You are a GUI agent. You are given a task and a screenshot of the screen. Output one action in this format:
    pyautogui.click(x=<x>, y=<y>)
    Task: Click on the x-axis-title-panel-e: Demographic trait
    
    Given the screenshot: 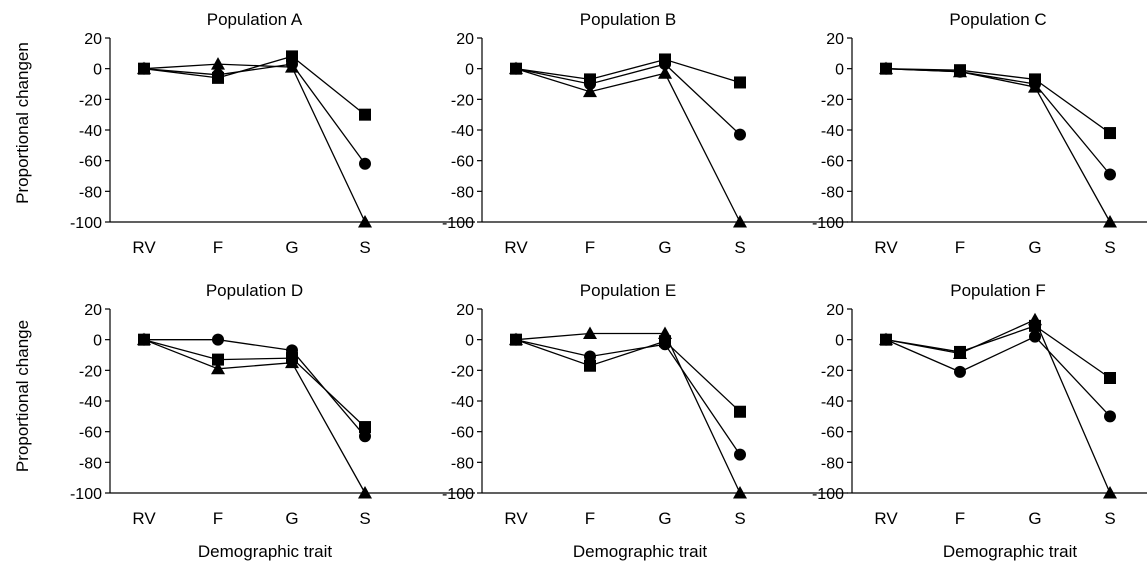 What is the action you would take?
    pyautogui.click(x=640, y=551)
    